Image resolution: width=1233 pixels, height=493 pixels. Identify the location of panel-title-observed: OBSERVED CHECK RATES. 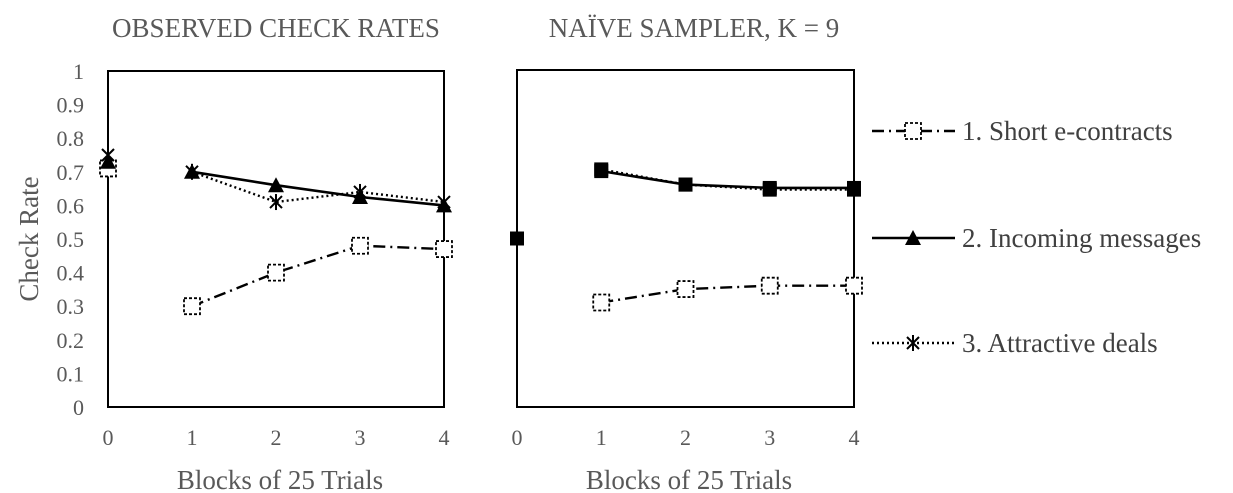
(276, 28).